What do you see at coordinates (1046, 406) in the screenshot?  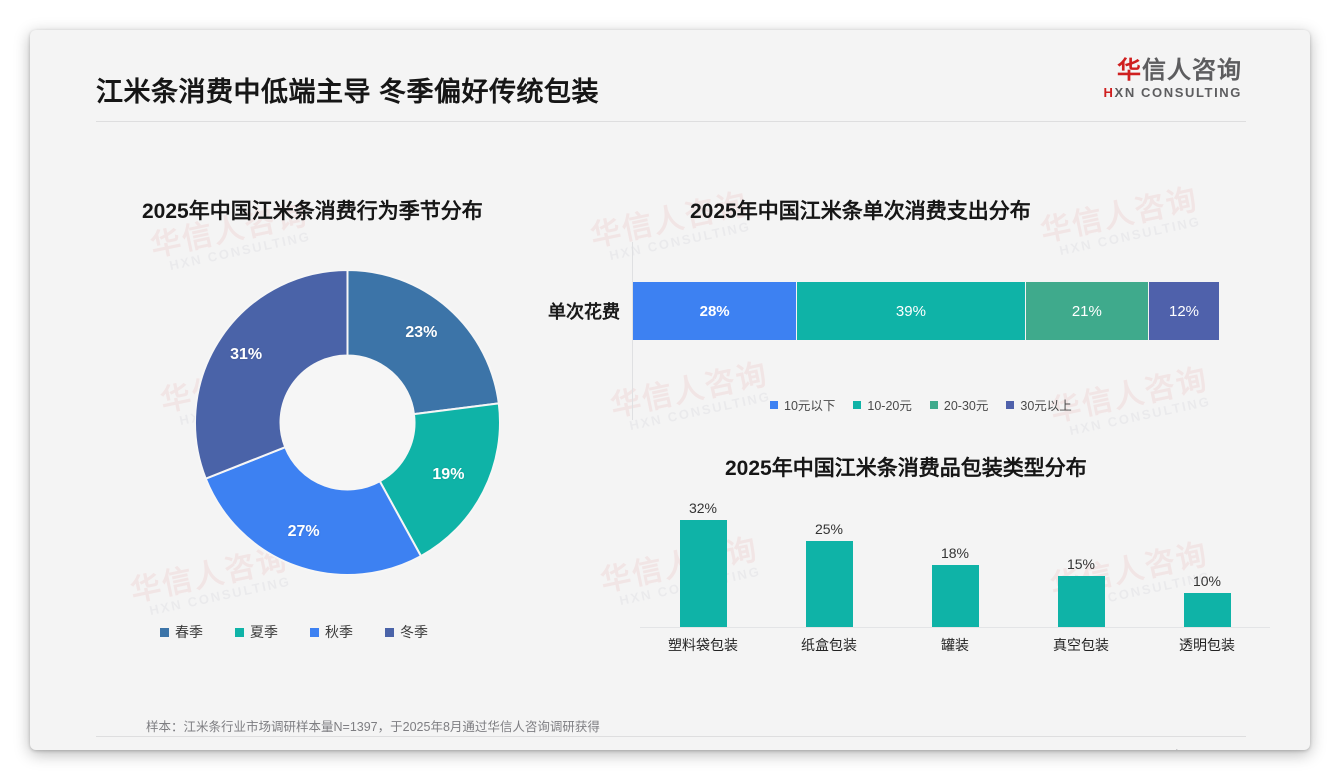 I see `legend-label: 30元以上` at bounding box center [1046, 406].